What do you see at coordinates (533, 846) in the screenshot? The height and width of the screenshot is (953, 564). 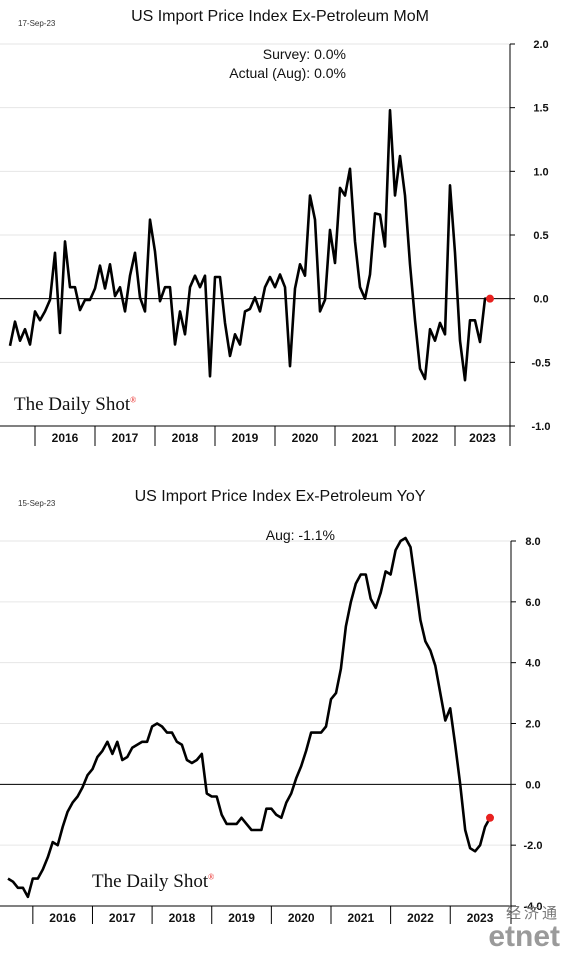 I see `y-tick-label: -2.0` at bounding box center [533, 846].